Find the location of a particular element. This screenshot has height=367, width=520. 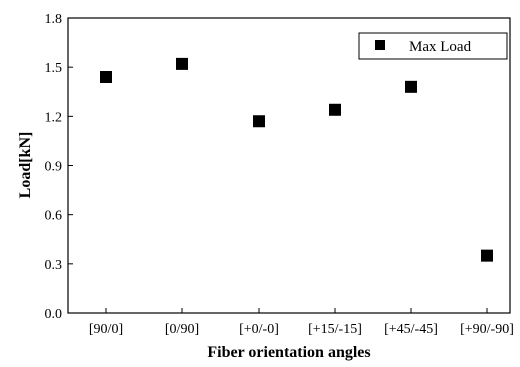

x-tick-label: [0/90] is located at coordinates (182, 329).